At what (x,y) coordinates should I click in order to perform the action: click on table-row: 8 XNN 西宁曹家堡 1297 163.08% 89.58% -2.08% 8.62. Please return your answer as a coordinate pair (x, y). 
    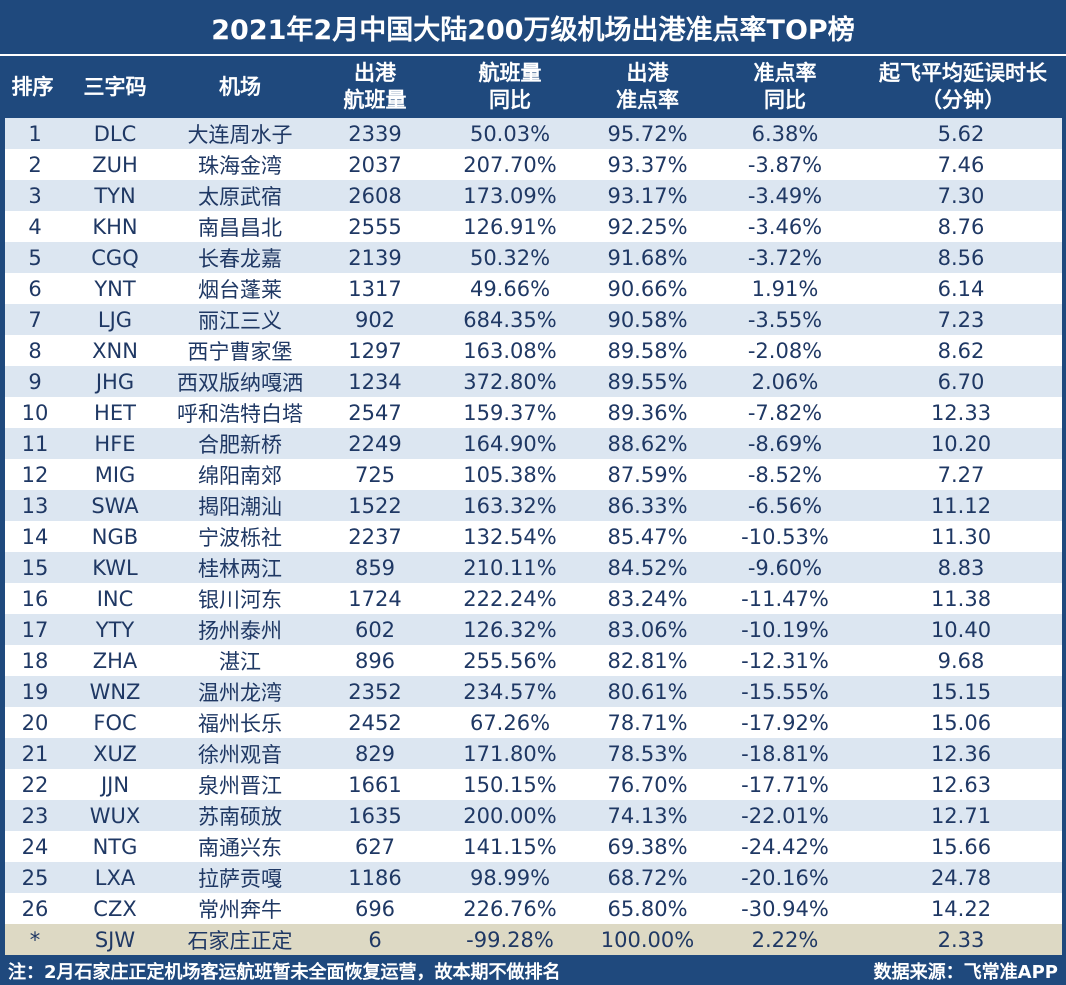
    Looking at the image, I should click on (533, 350).